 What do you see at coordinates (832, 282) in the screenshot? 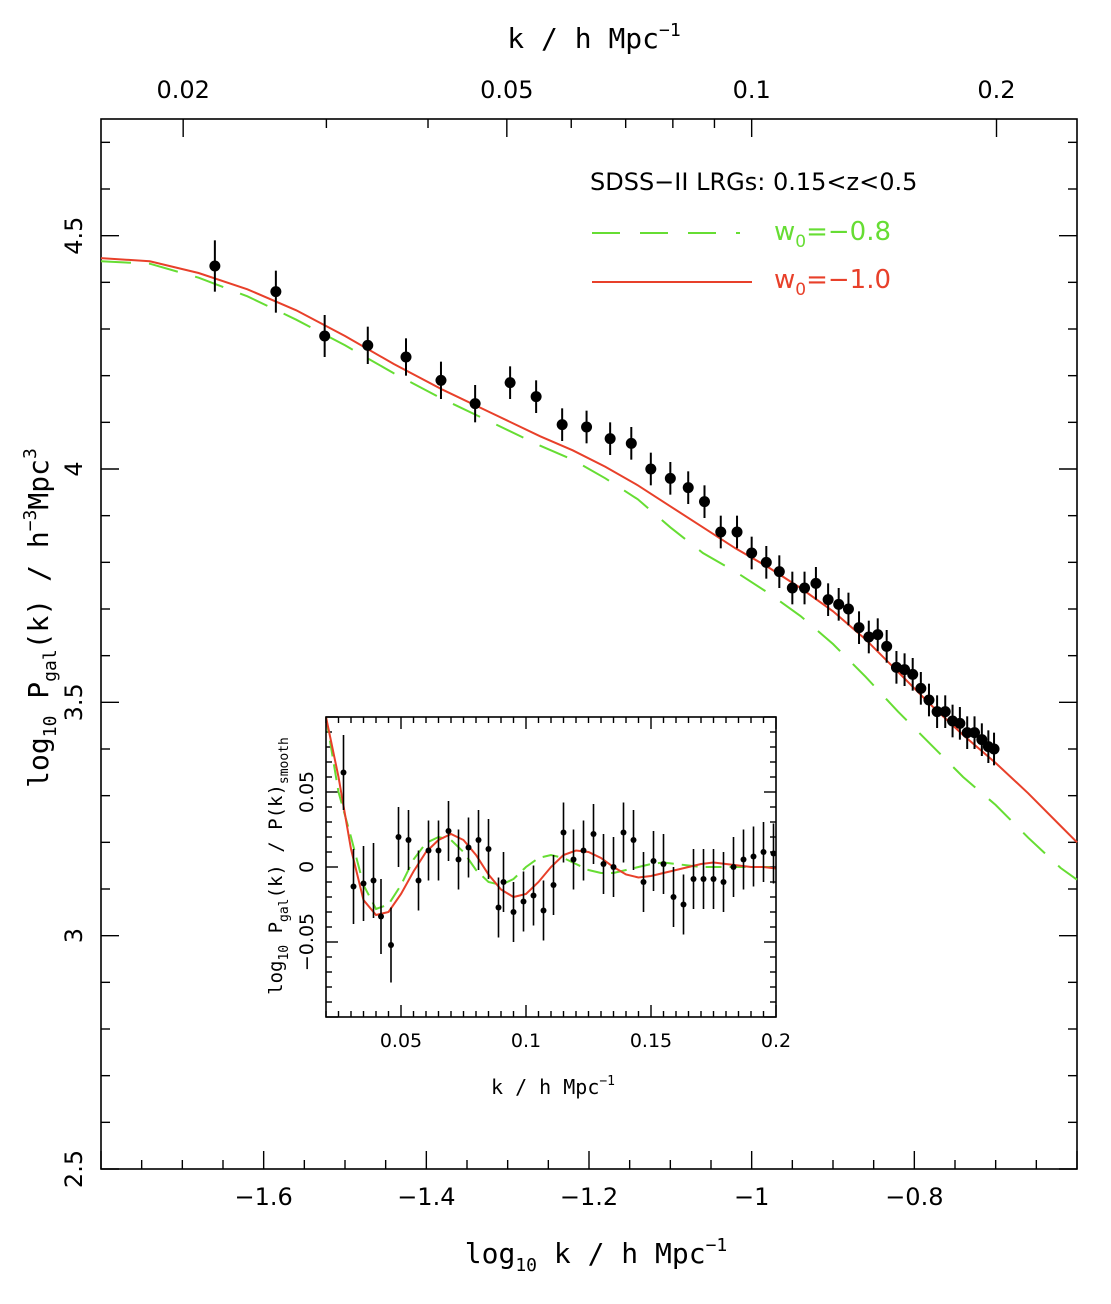
I see `legend-red-label: w0=−1.0` at bounding box center [832, 282].